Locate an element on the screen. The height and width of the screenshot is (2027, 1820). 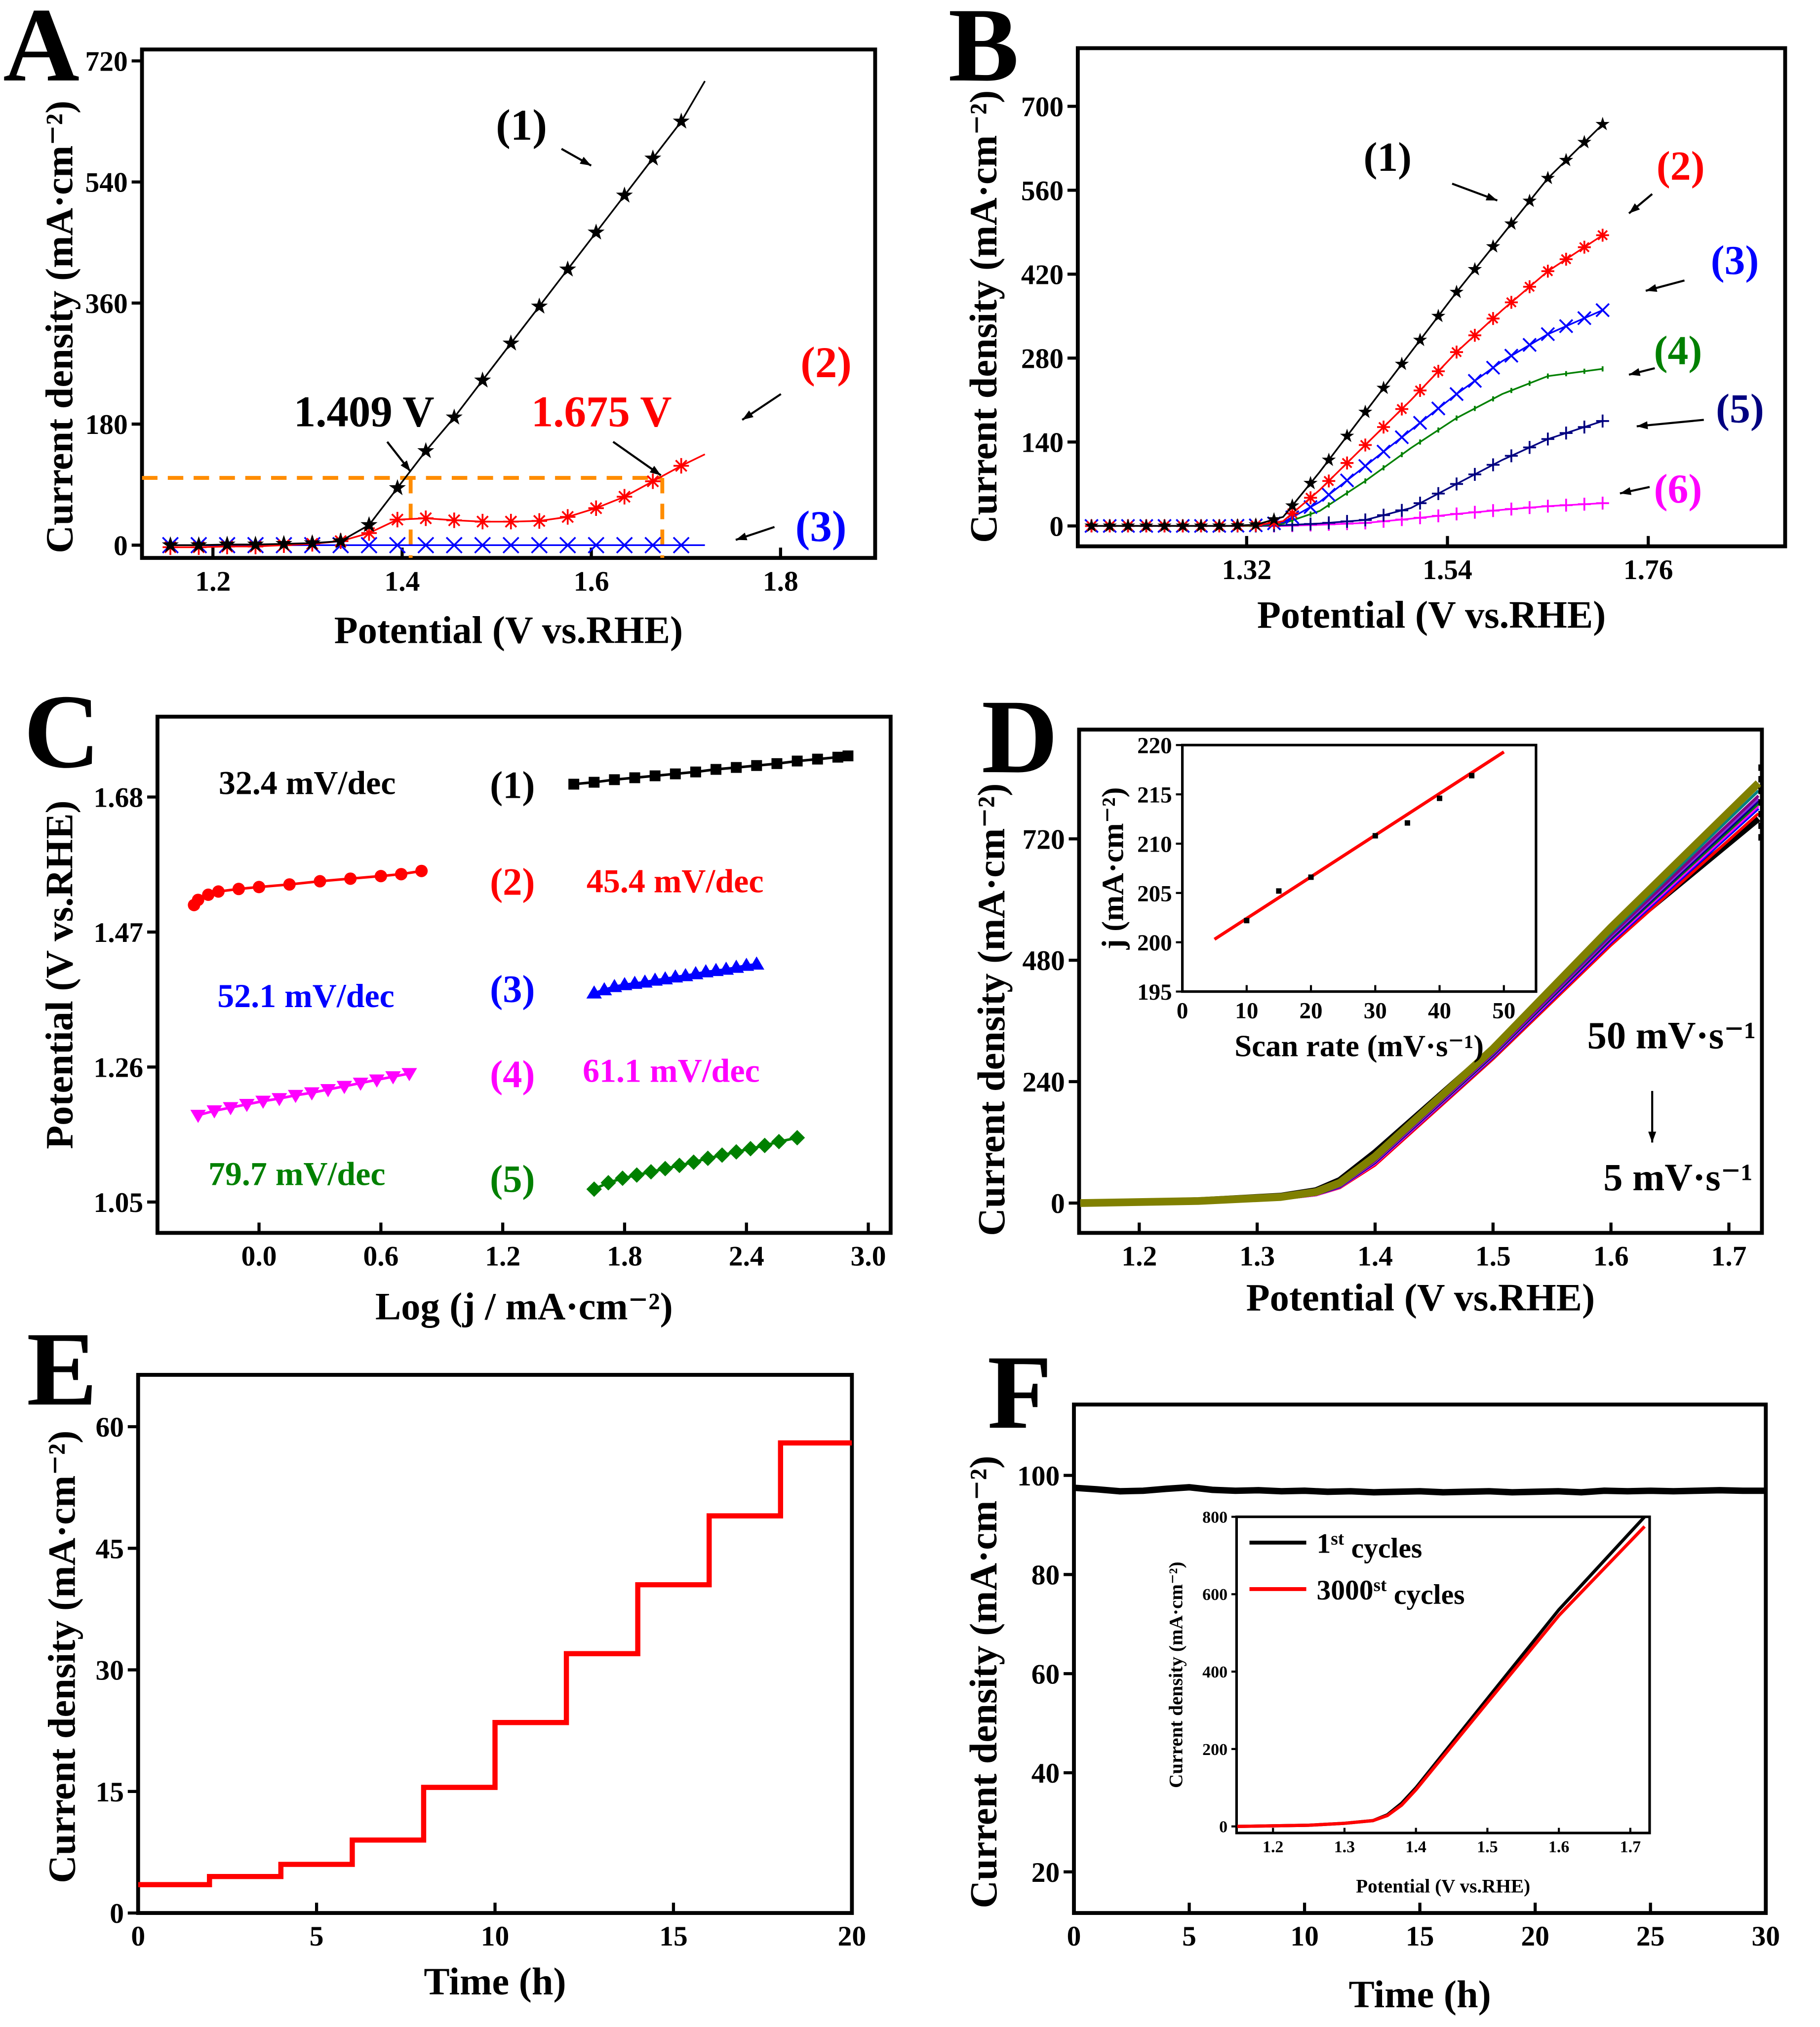
E-x-tick-label: 10 is located at coordinates (495, 1937).